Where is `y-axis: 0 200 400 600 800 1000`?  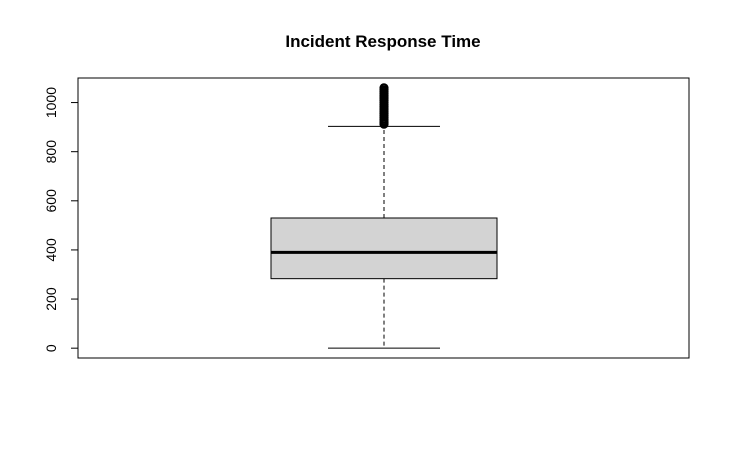 y-axis: 0 200 400 600 800 1000 is located at coordinates (61, 219).